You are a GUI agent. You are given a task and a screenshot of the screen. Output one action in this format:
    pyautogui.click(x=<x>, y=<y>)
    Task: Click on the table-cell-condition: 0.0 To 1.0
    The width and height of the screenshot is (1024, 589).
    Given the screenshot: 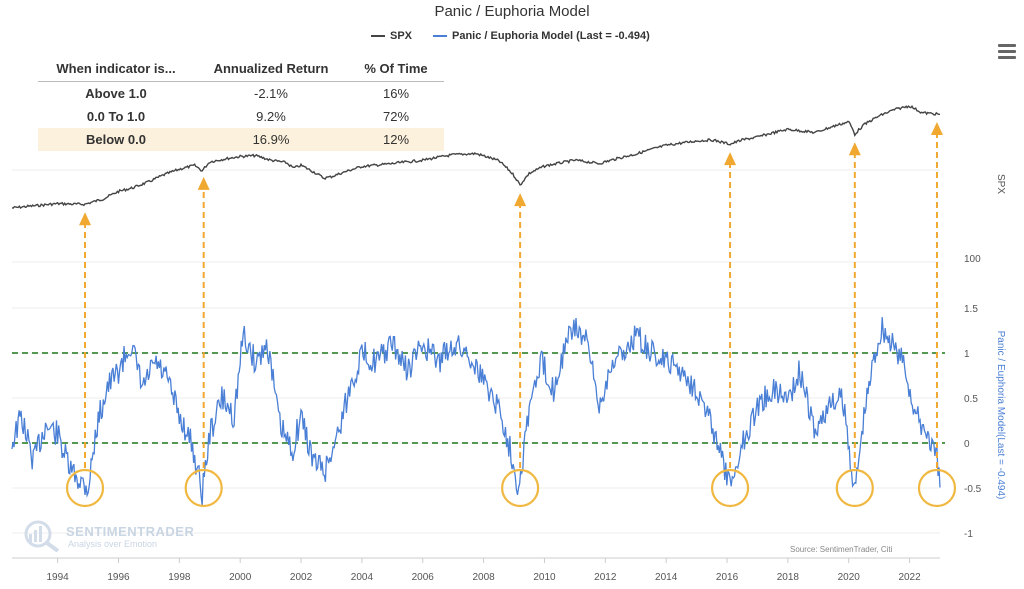 What is the action you would take?
    pyautogui.click(x=116, y=116)
    